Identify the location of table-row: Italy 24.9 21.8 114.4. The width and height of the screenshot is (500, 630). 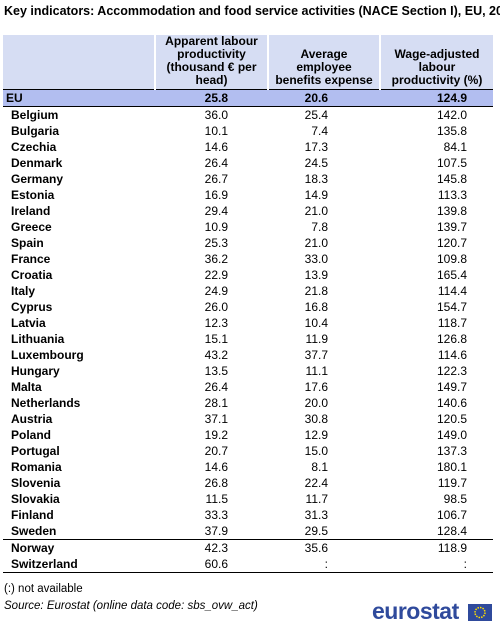
(248, 291).